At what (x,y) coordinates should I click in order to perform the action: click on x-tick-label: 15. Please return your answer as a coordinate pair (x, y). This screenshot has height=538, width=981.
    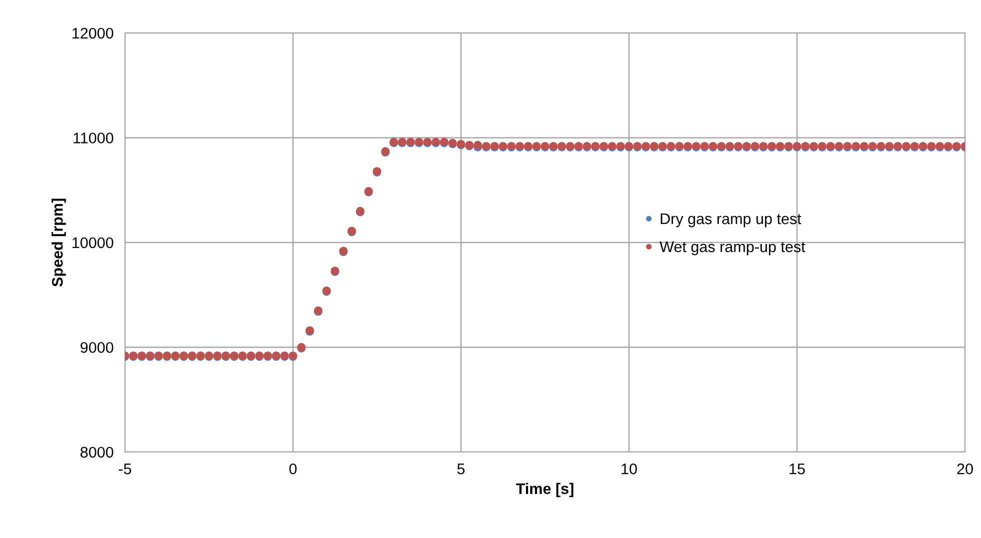
    Looking at the image, I should click on (797, 469).